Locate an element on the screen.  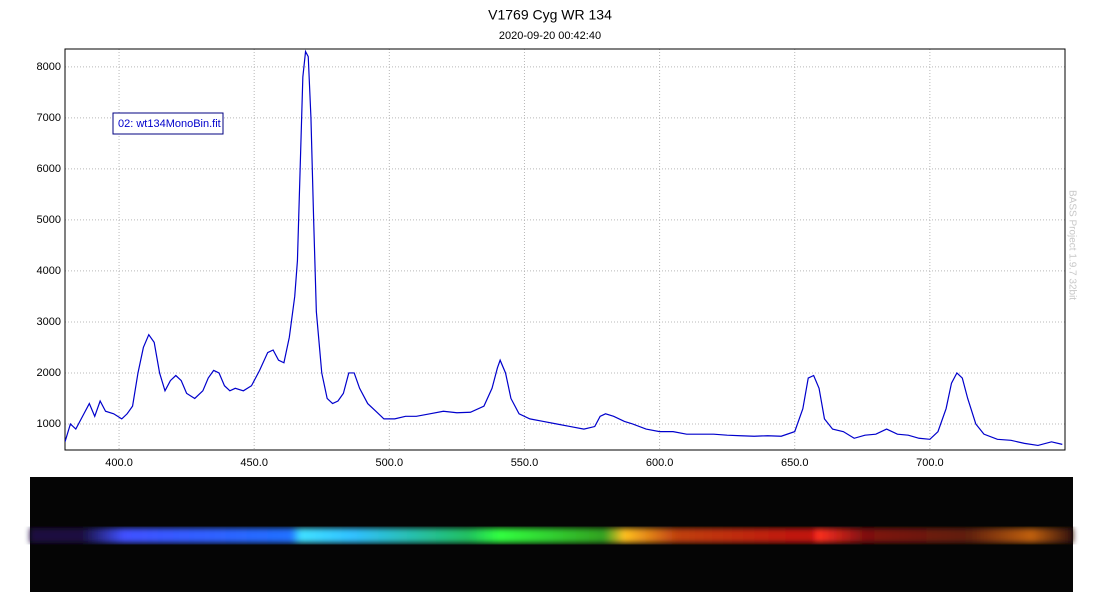
y-tick-label: 3000 is located at coordinates (49, 322).